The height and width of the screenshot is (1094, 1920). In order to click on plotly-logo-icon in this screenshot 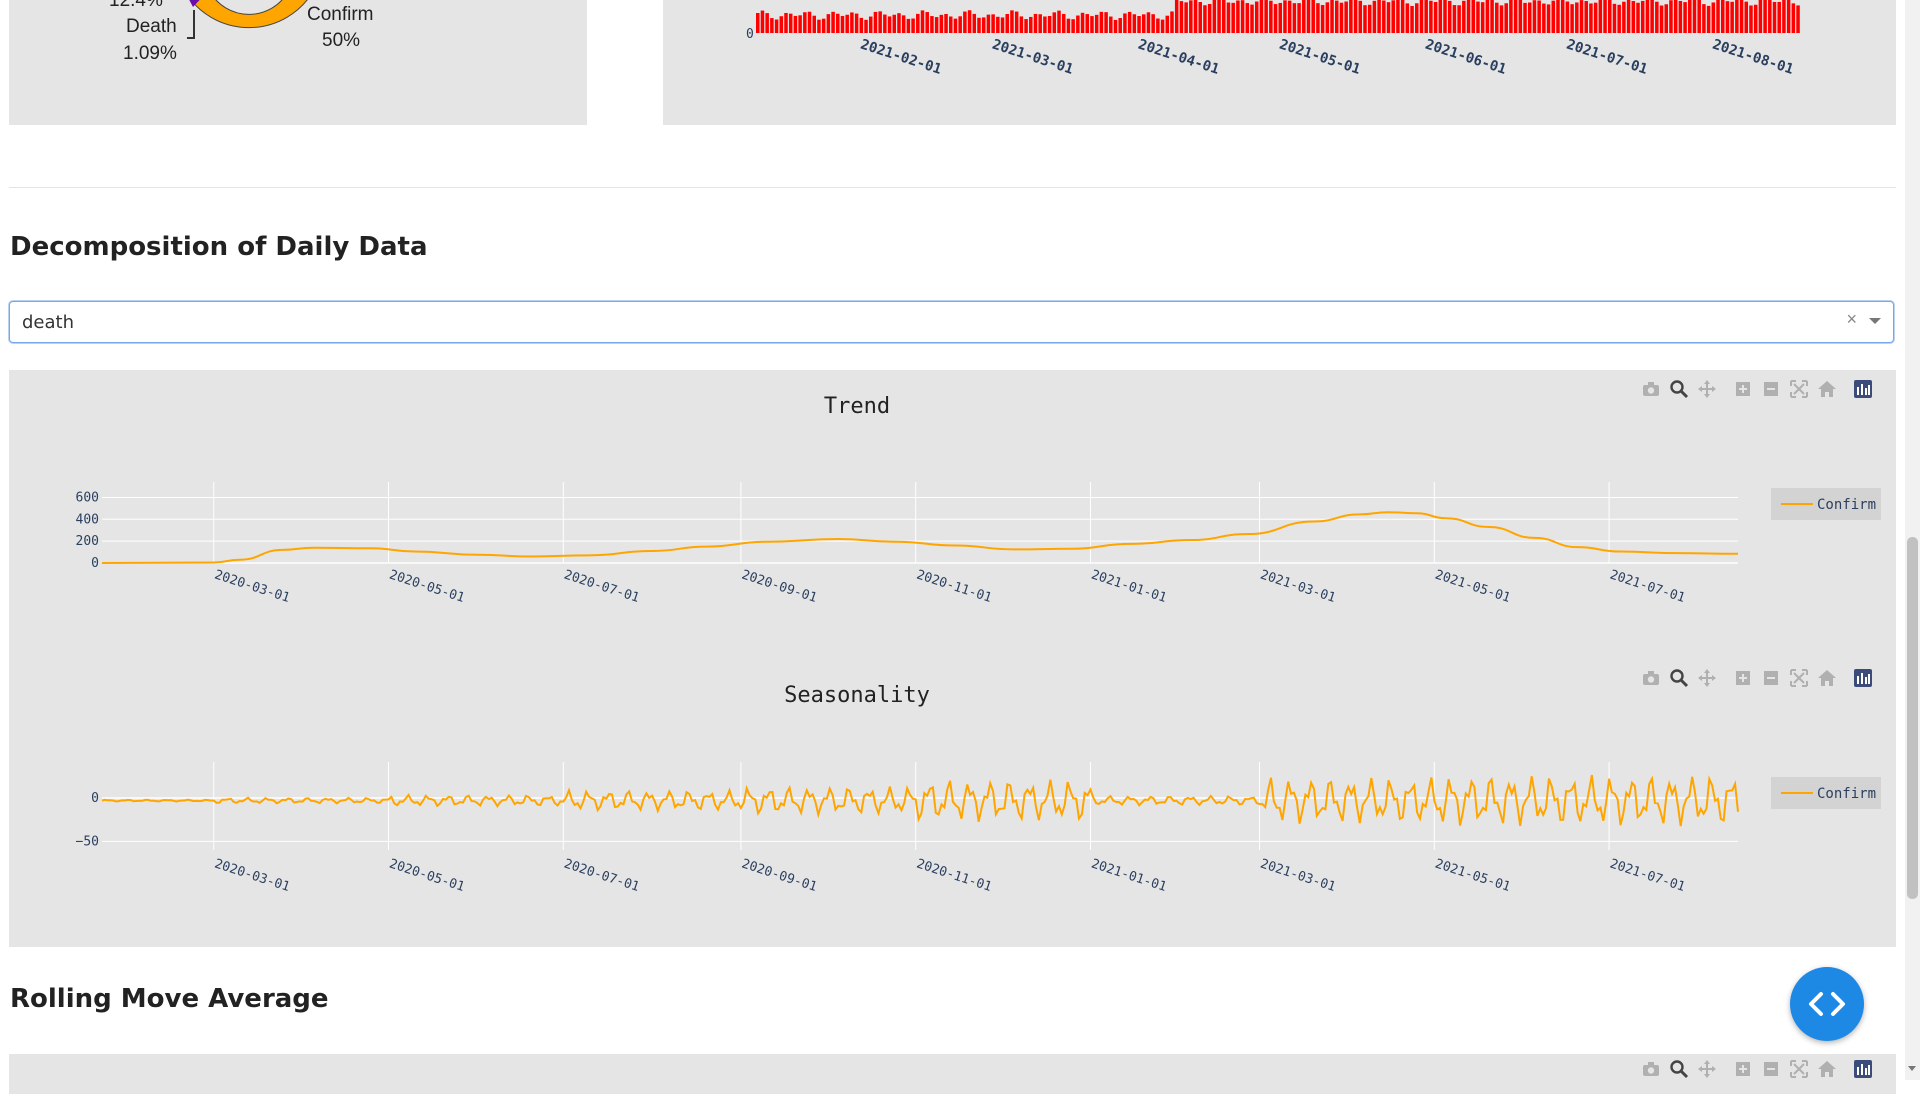, I will do `click(1863, 389)`.